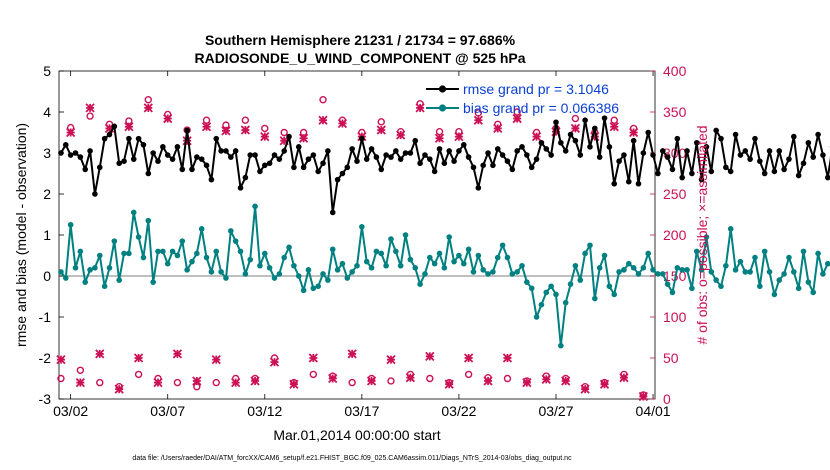  What do you see at coordinates (667, 399) in the screenshot?
I see `y-tick-label-right: 0` at bounding box center [667, 399].